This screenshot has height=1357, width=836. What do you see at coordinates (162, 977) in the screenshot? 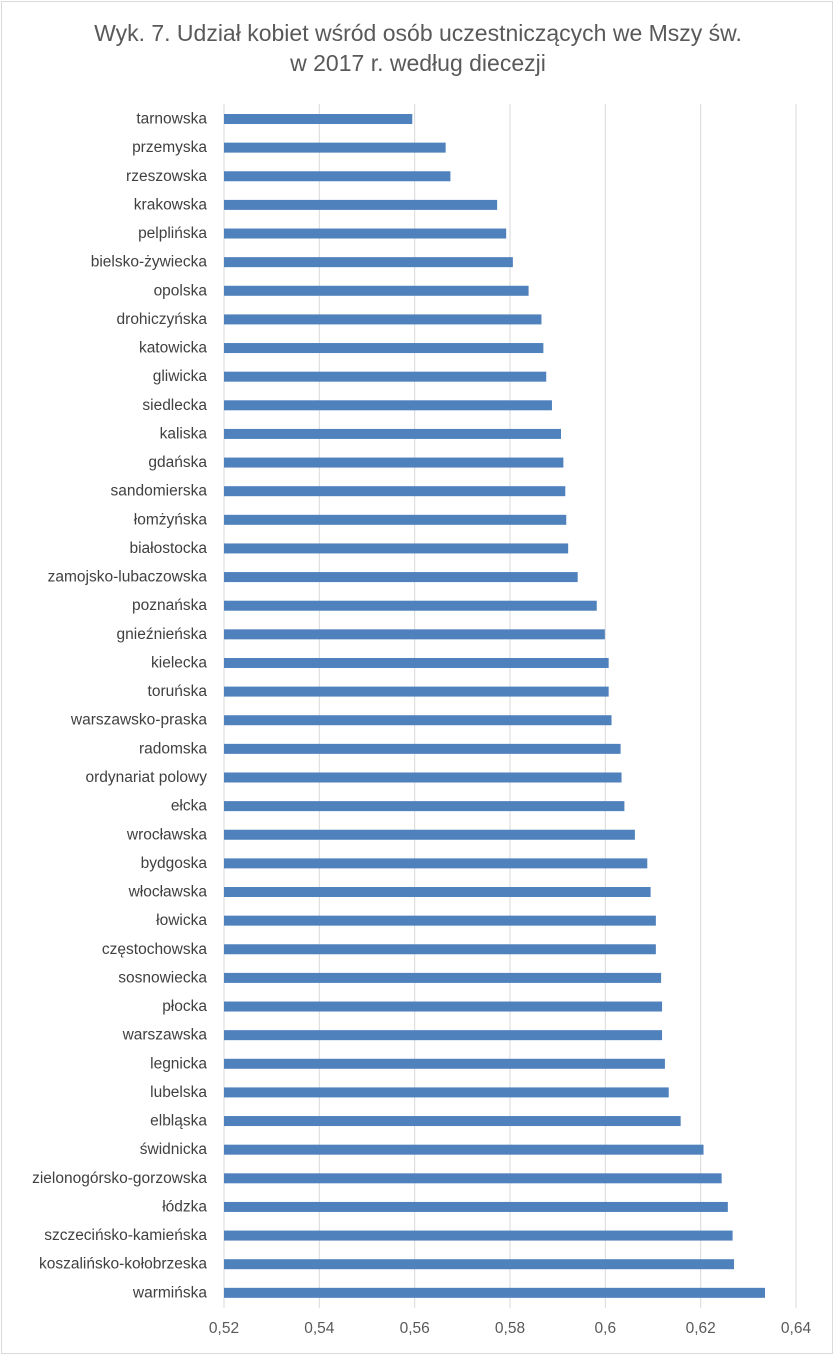
I see `category-label: sosnowiecka` at bounding box center [162, 977].